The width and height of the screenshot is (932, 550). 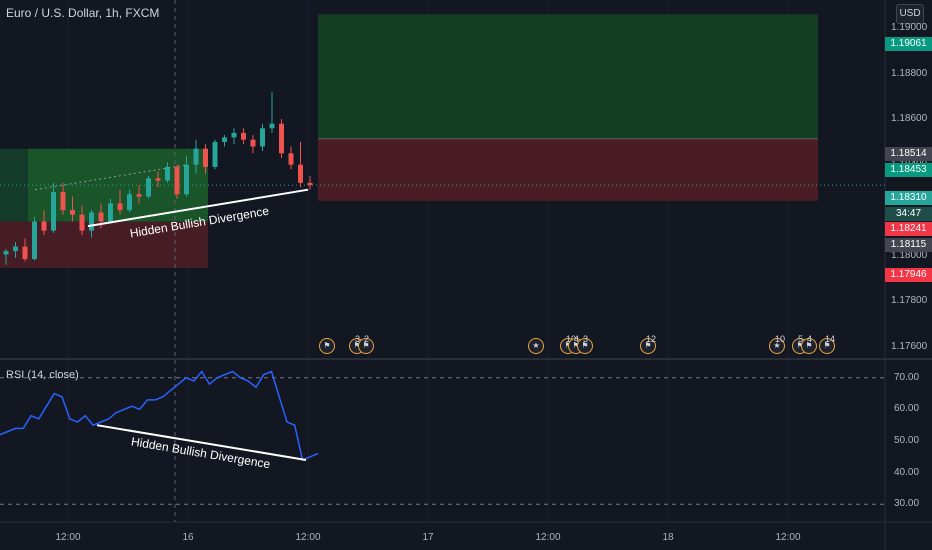 What do you see at coordinates (907, 409) in the screenshot?
I see `rsi-tick-label: 60.00` at bounding box center [907, 409].